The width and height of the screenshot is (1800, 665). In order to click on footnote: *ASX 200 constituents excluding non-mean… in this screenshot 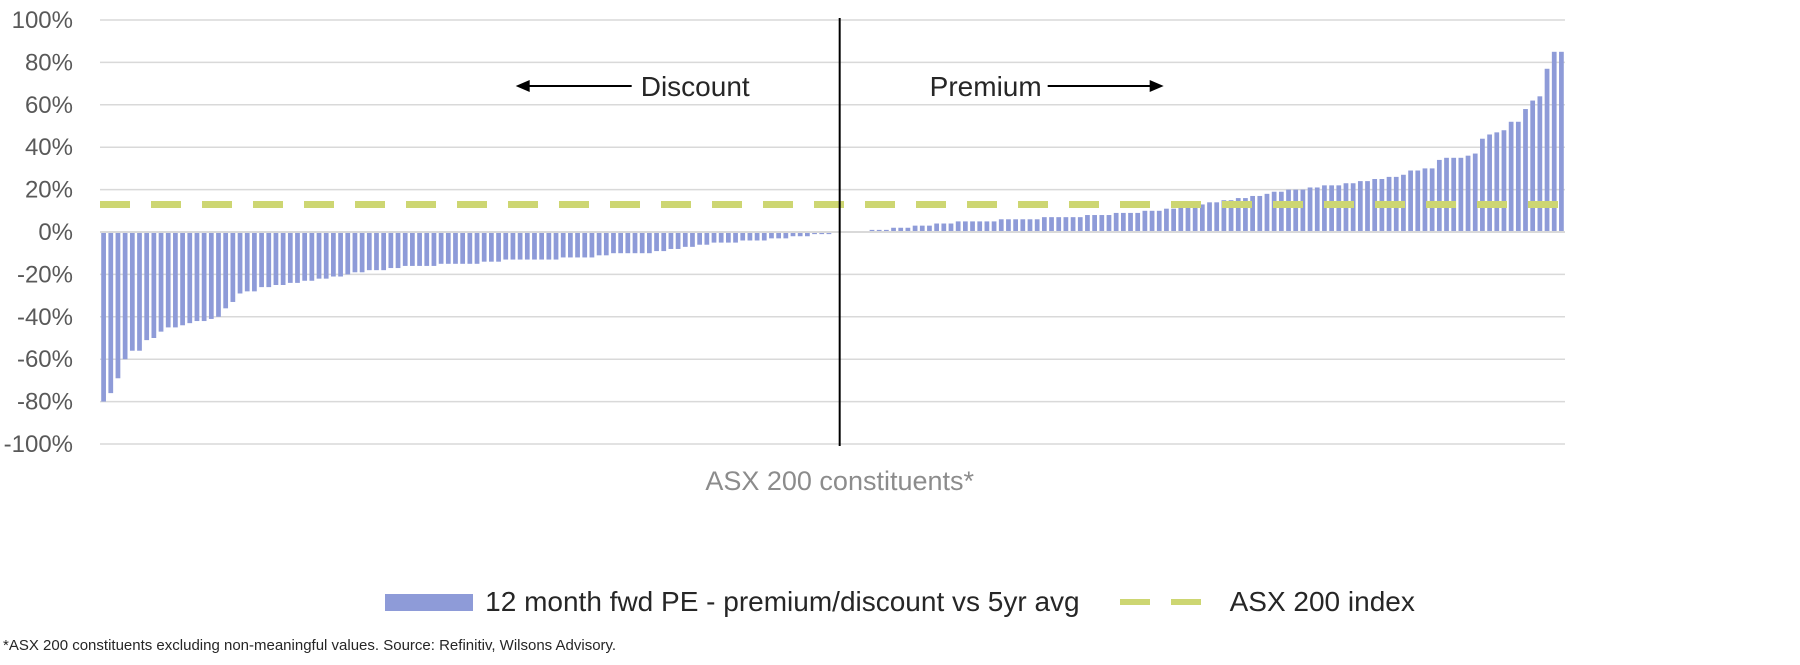, I will do `click(310, 645)`.